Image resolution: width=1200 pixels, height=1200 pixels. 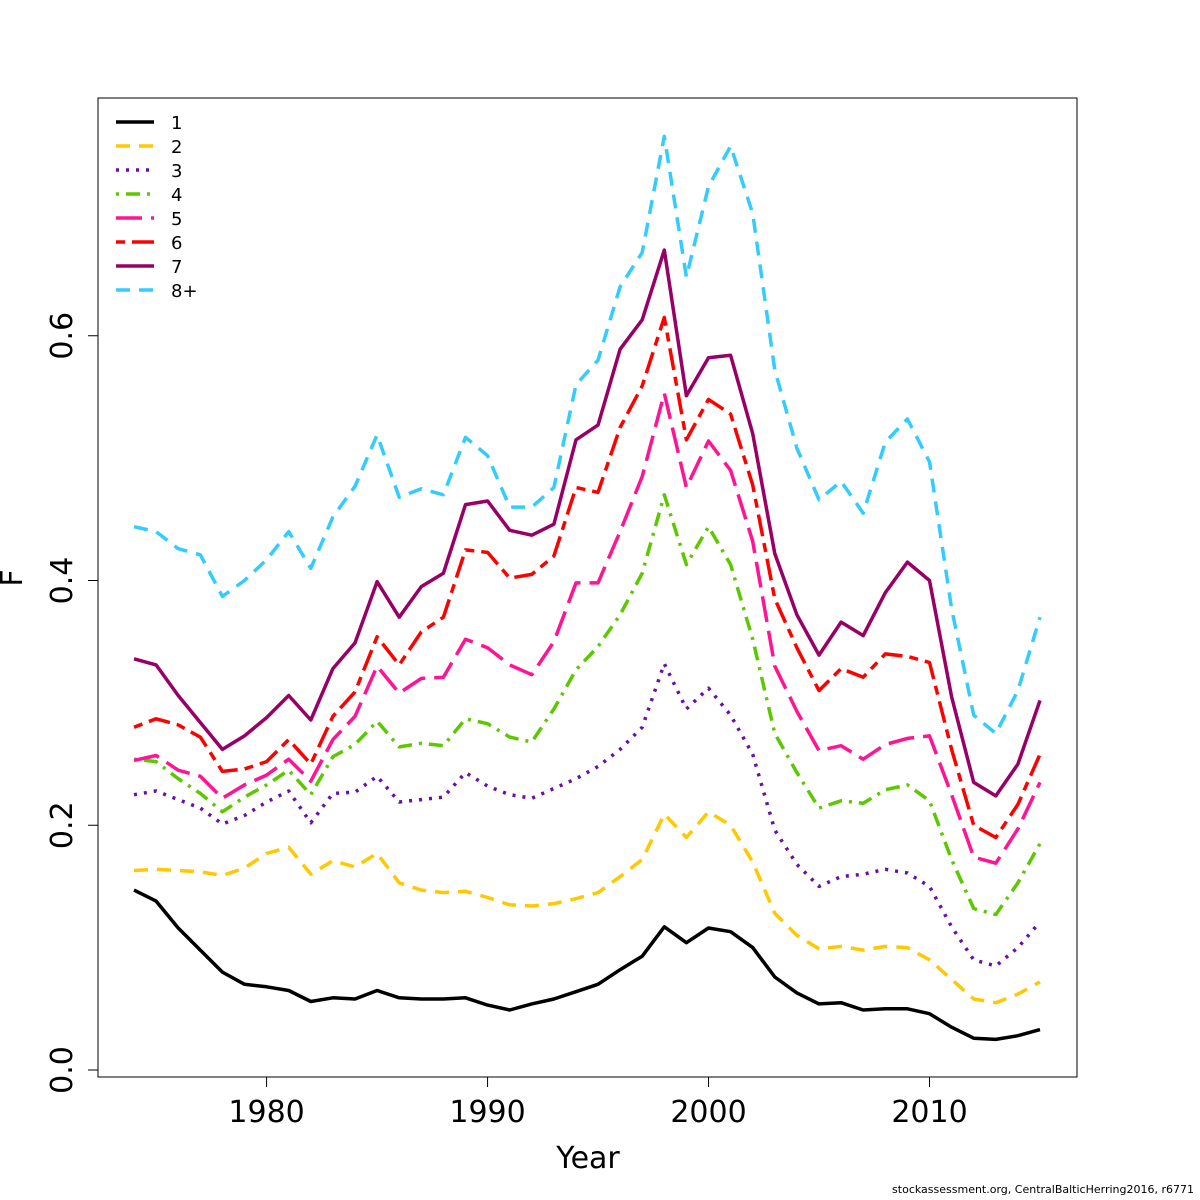 What do you see at coordinates (708, 1112) in the screenshot?
I see `x-tick-label: 2000` at bounding box center [708, 1112].